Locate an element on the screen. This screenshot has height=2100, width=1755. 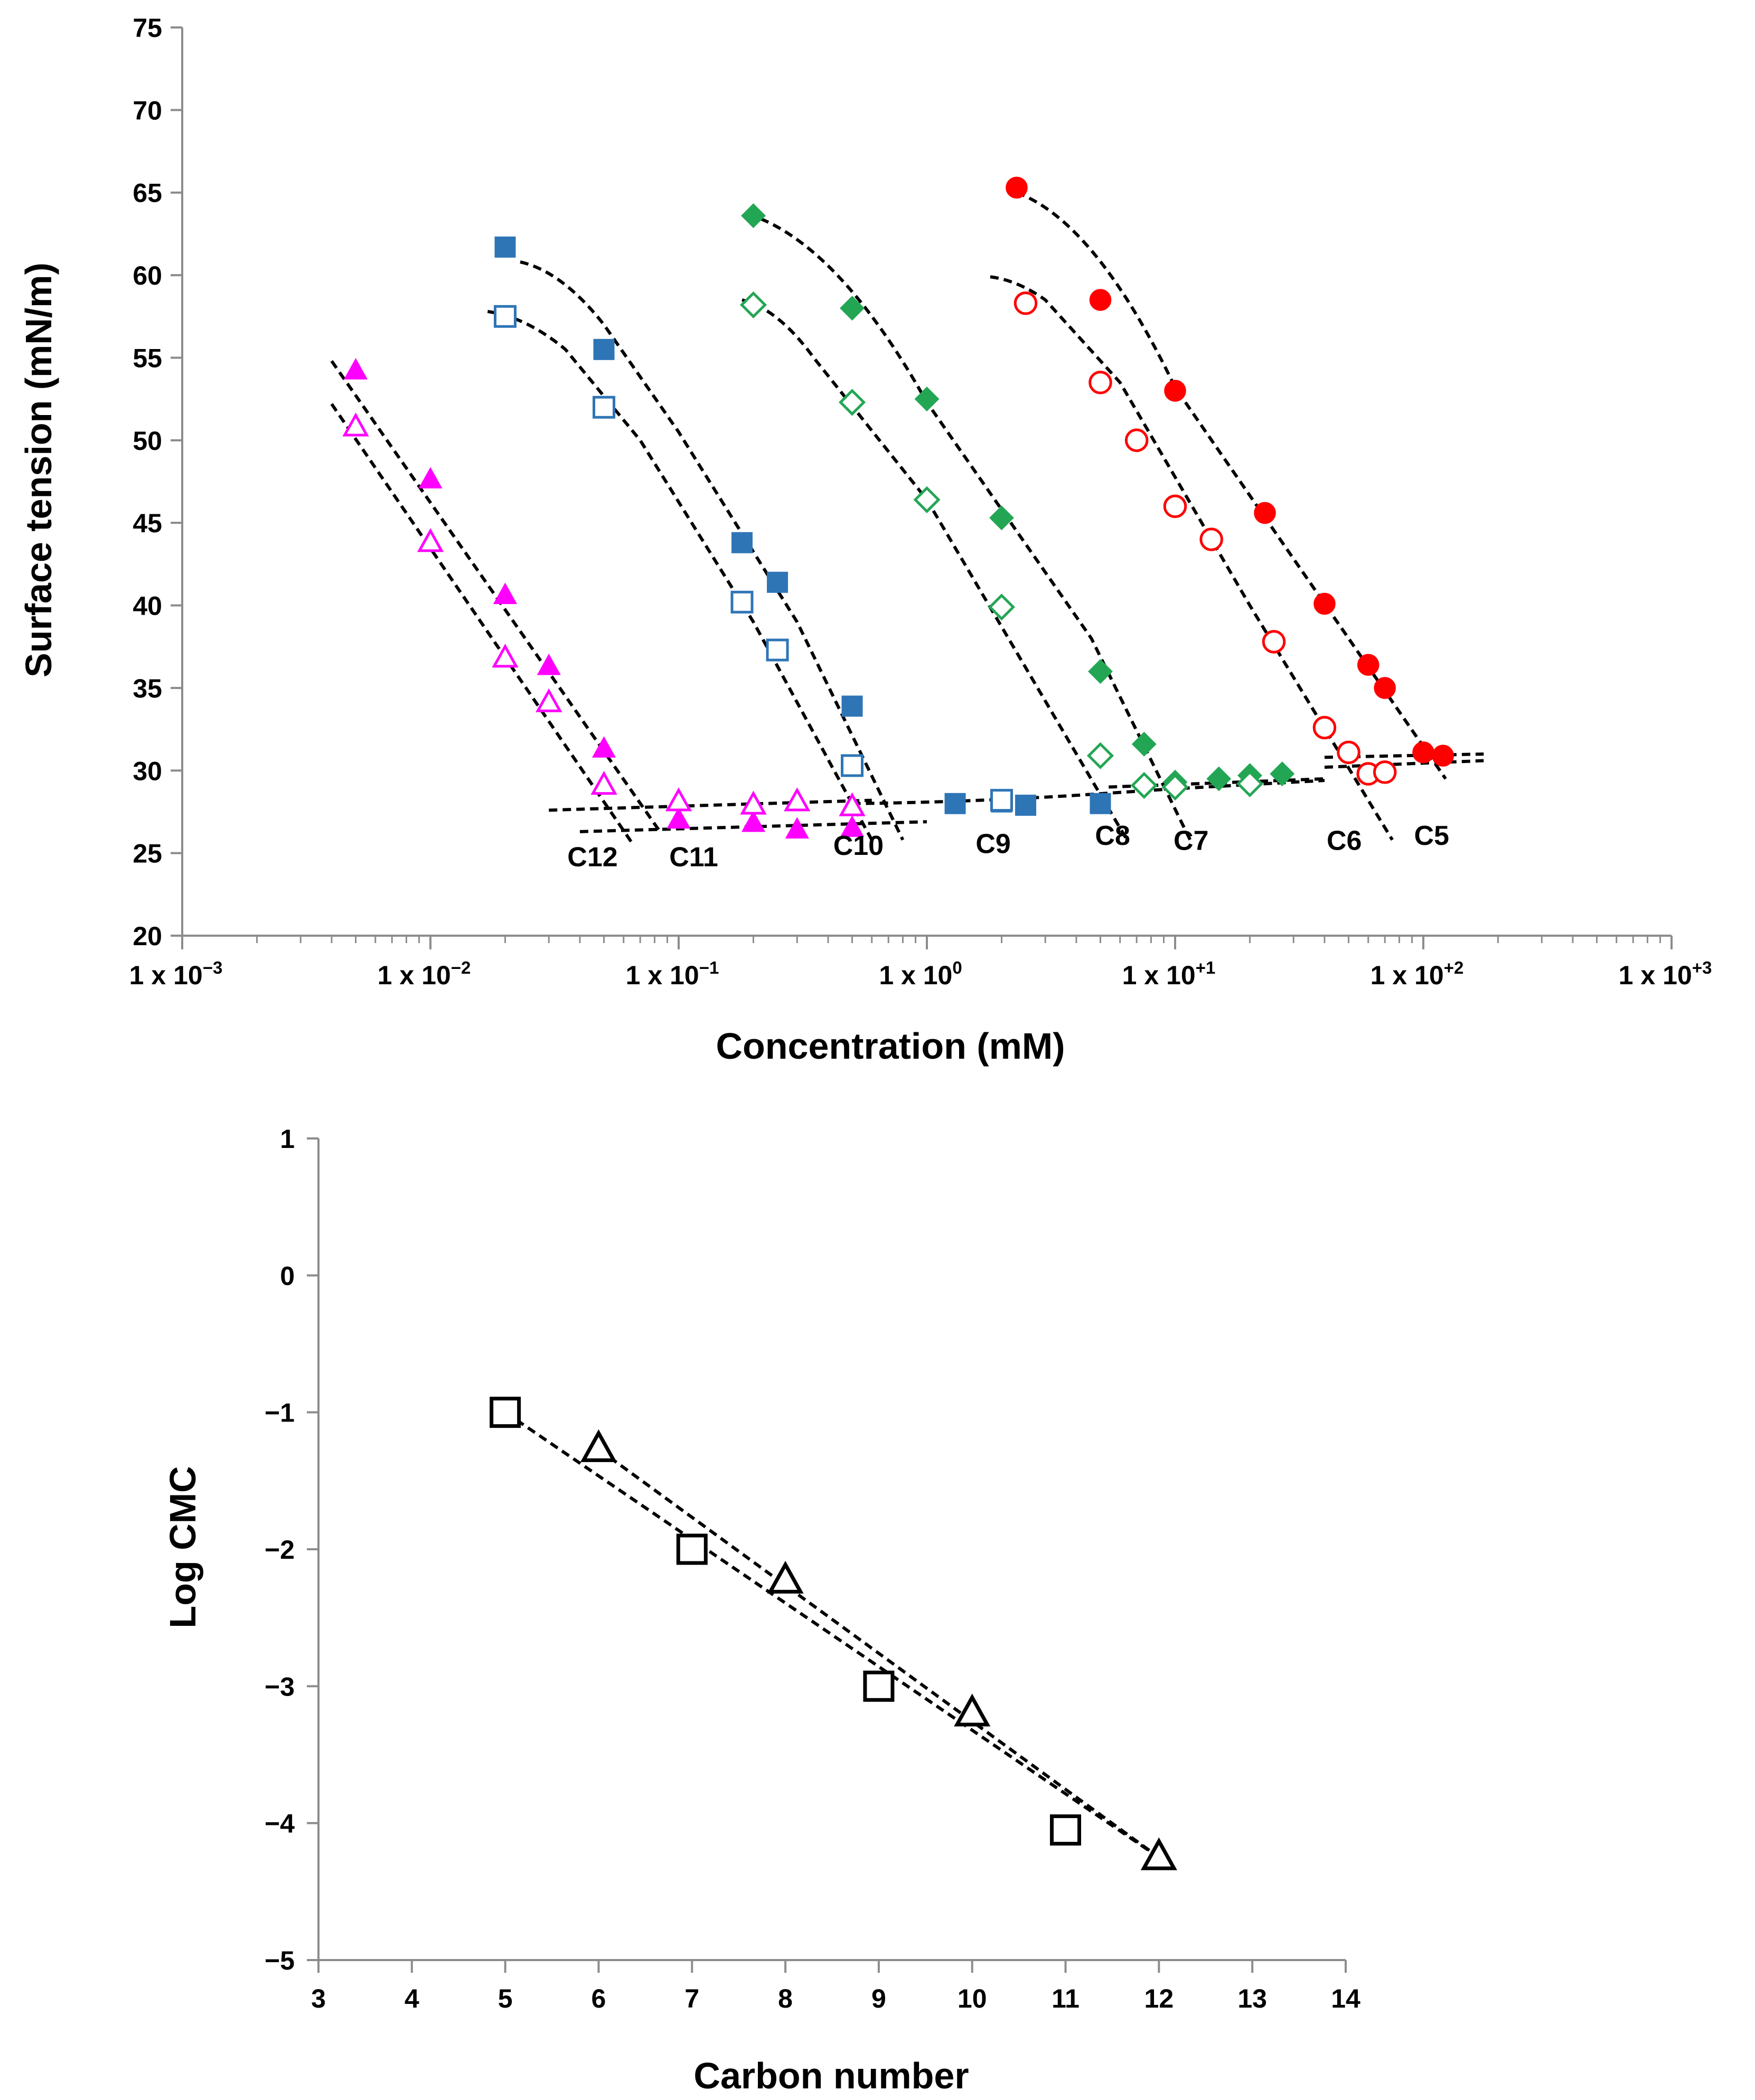
y-tick-label: −3 is located at coordinates (280, 1686).